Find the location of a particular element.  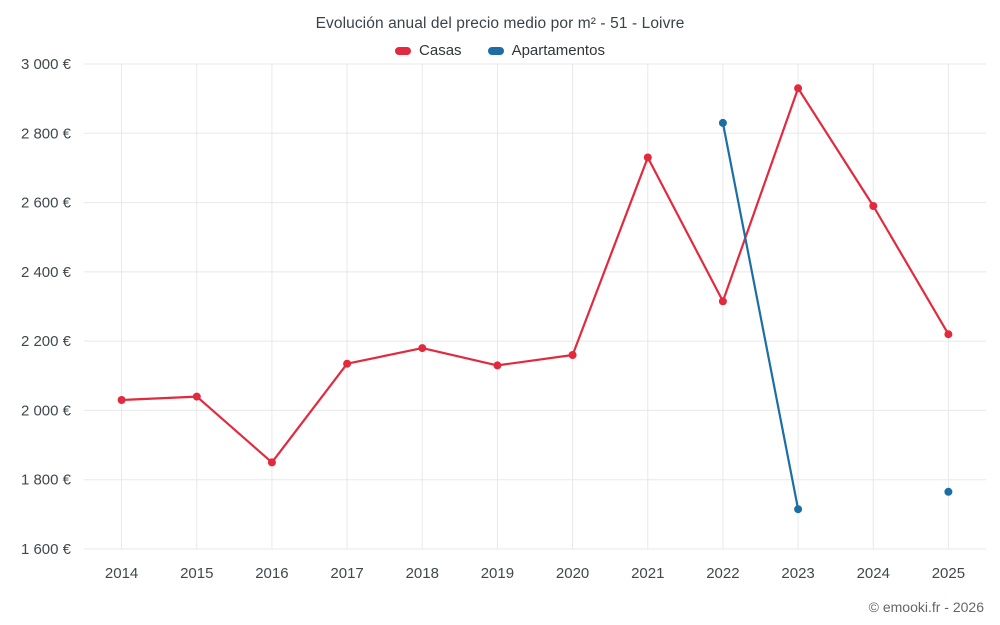

x-tick-label: 2025 is located at coordinates (948, 573).